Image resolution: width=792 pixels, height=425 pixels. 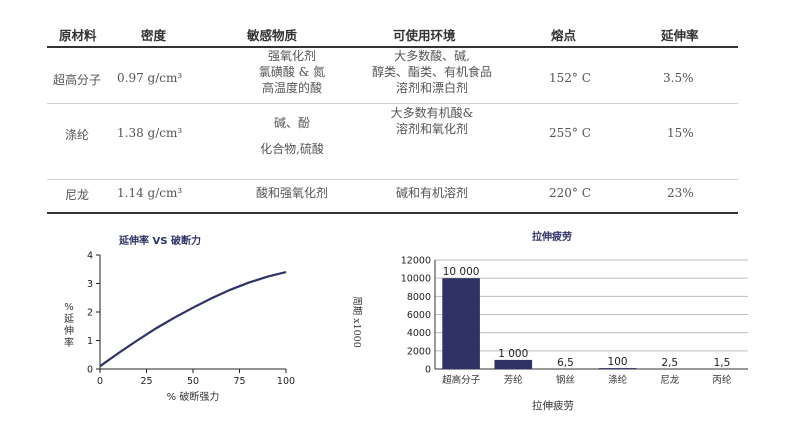 I want to click on header-environment: 可使用环境, so click(x=424, y=35).